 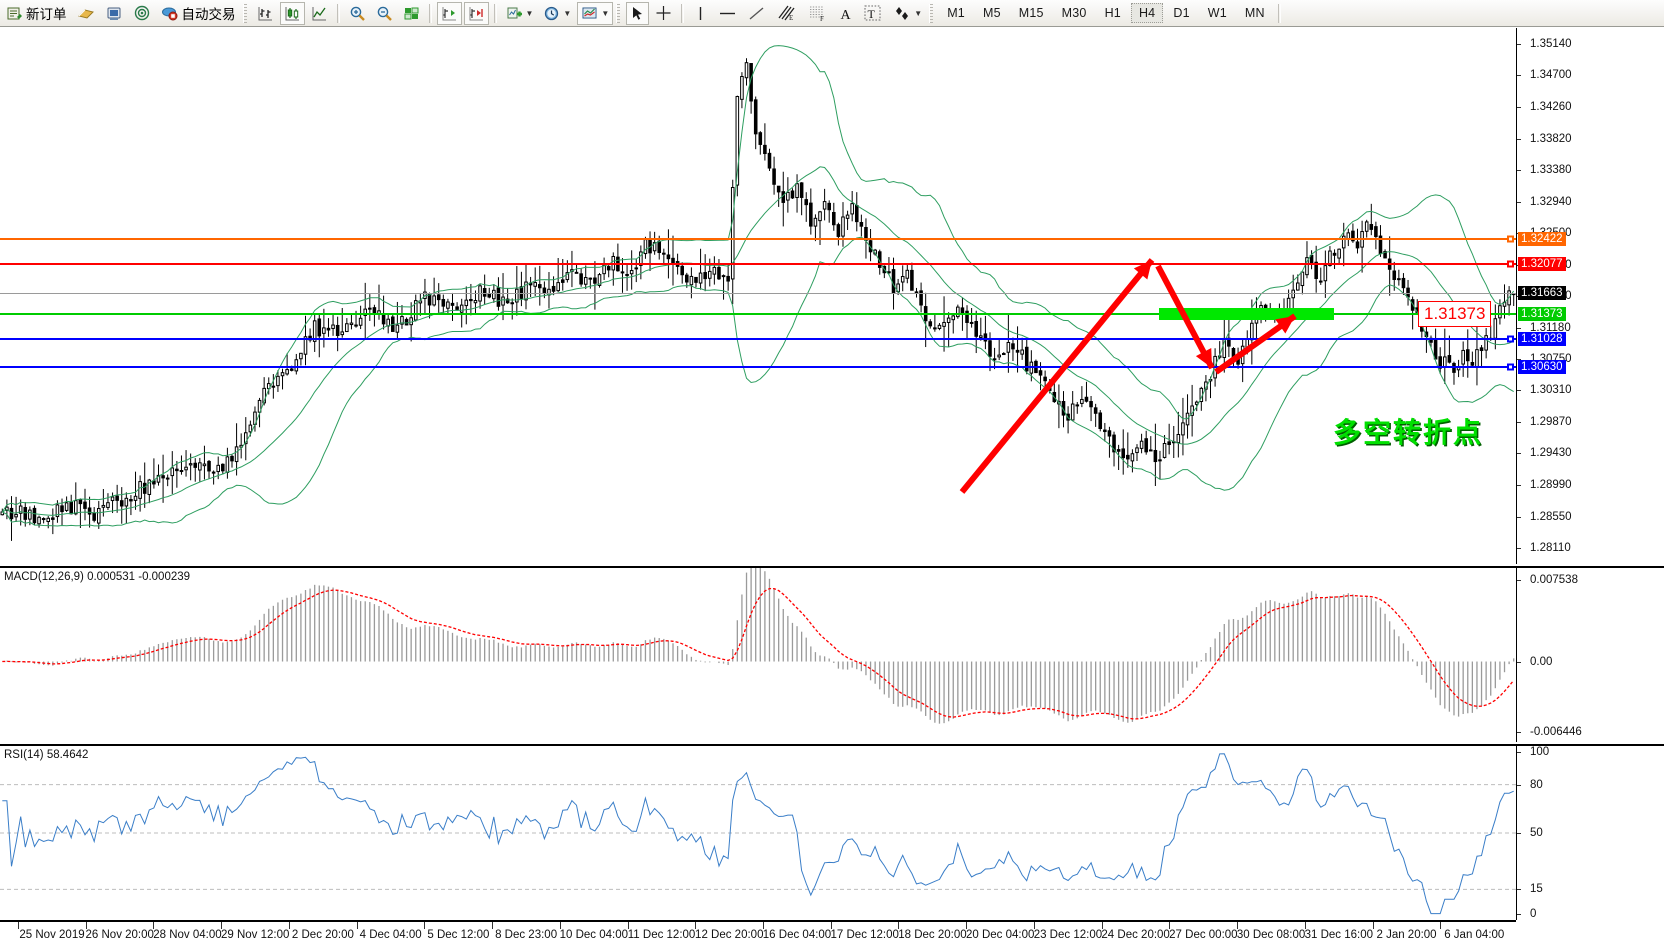 What do you see at coordinates (758, 314) in the screenshot?
I see `price-level-line-1.31373` at bounding box center [758, 314].